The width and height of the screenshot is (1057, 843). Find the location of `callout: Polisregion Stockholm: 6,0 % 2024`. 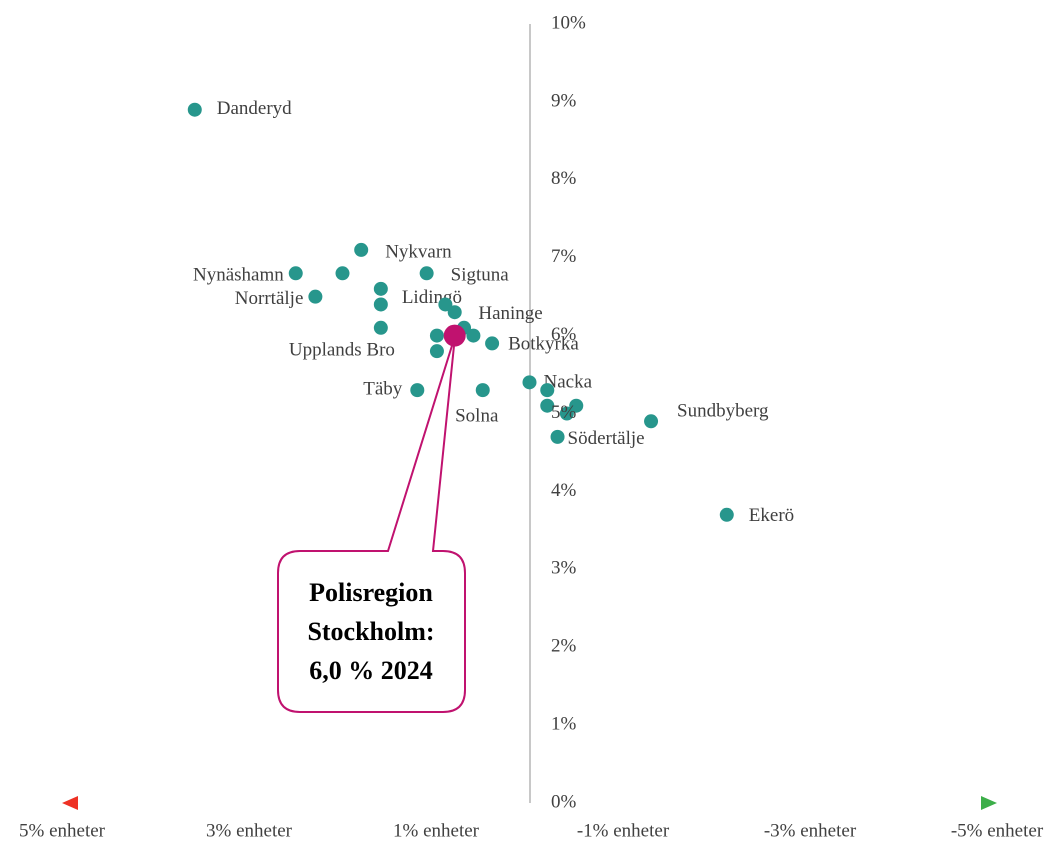

callout: Polisregion Stockholm: 6,0 % 2024 is located at coordinates (371, 524).